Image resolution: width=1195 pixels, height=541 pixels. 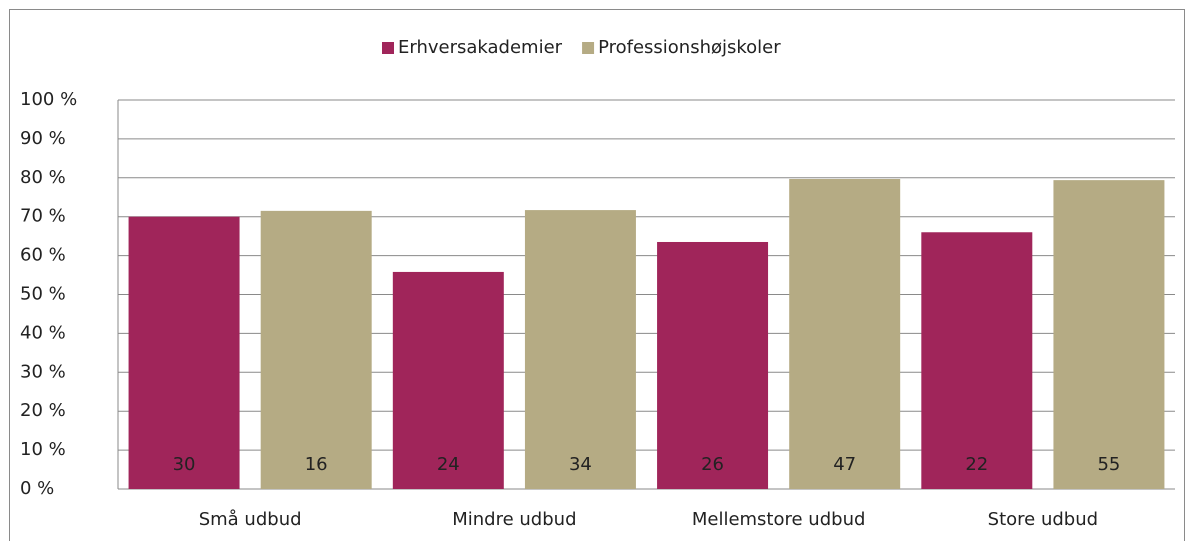 What do you see at coordinates (844, 464) in the screenshot?
I see `count-label: 47` at bounding box center [844, 464].